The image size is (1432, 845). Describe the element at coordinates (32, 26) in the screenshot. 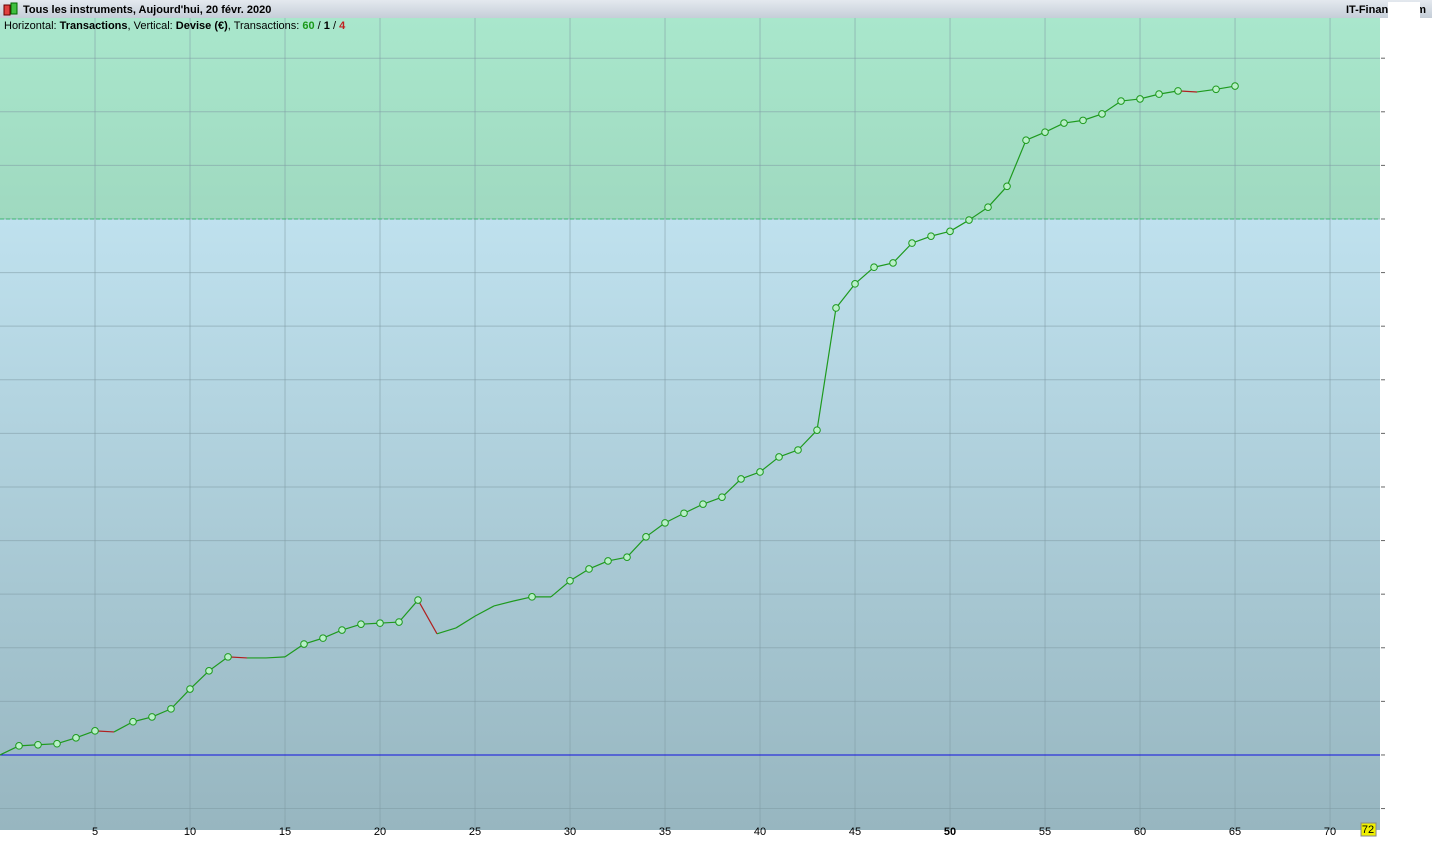

I see `subtitle-part: Horizontal:` at that location.